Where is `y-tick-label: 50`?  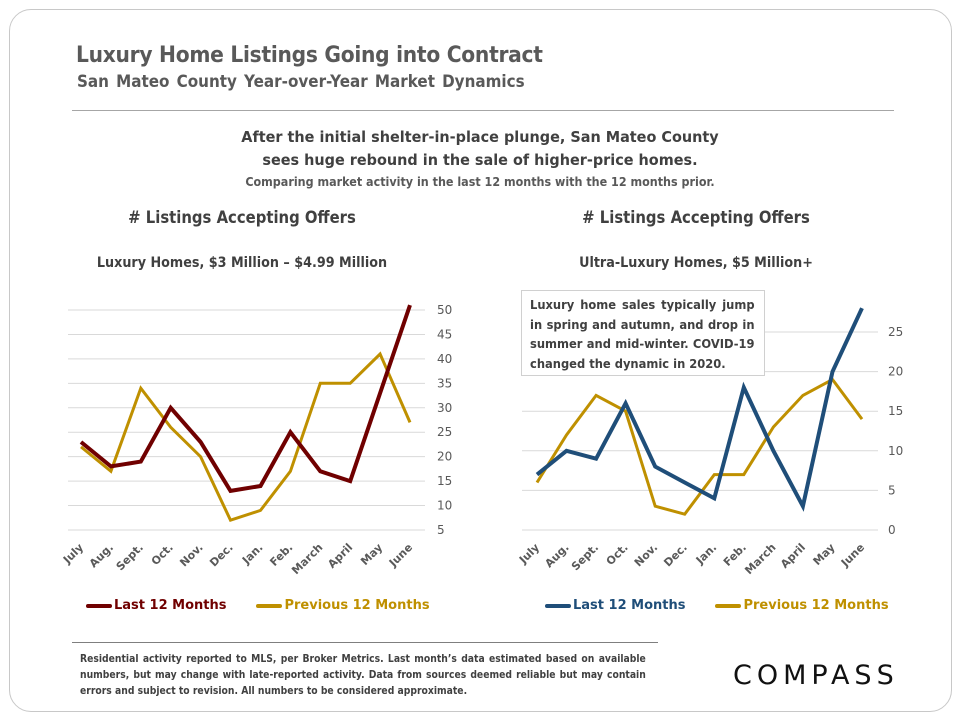
y-tick-label: 50 is located at coordinates (444, 310).